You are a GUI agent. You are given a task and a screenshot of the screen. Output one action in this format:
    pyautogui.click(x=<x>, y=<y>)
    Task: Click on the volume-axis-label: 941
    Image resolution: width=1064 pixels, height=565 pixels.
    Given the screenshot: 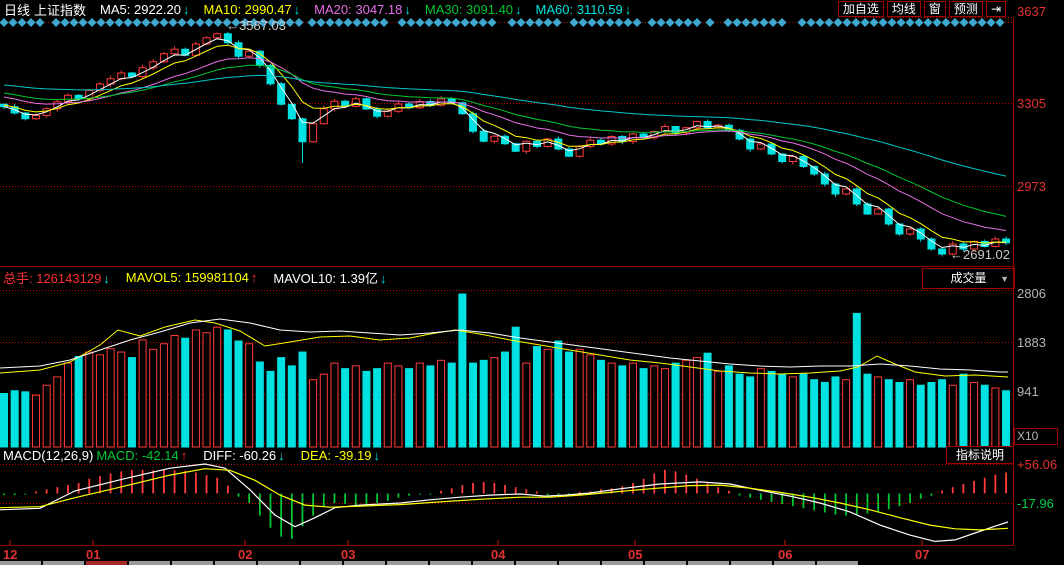 What is the action you would take?
    pyautogui.click(x=1028, y=391)
    